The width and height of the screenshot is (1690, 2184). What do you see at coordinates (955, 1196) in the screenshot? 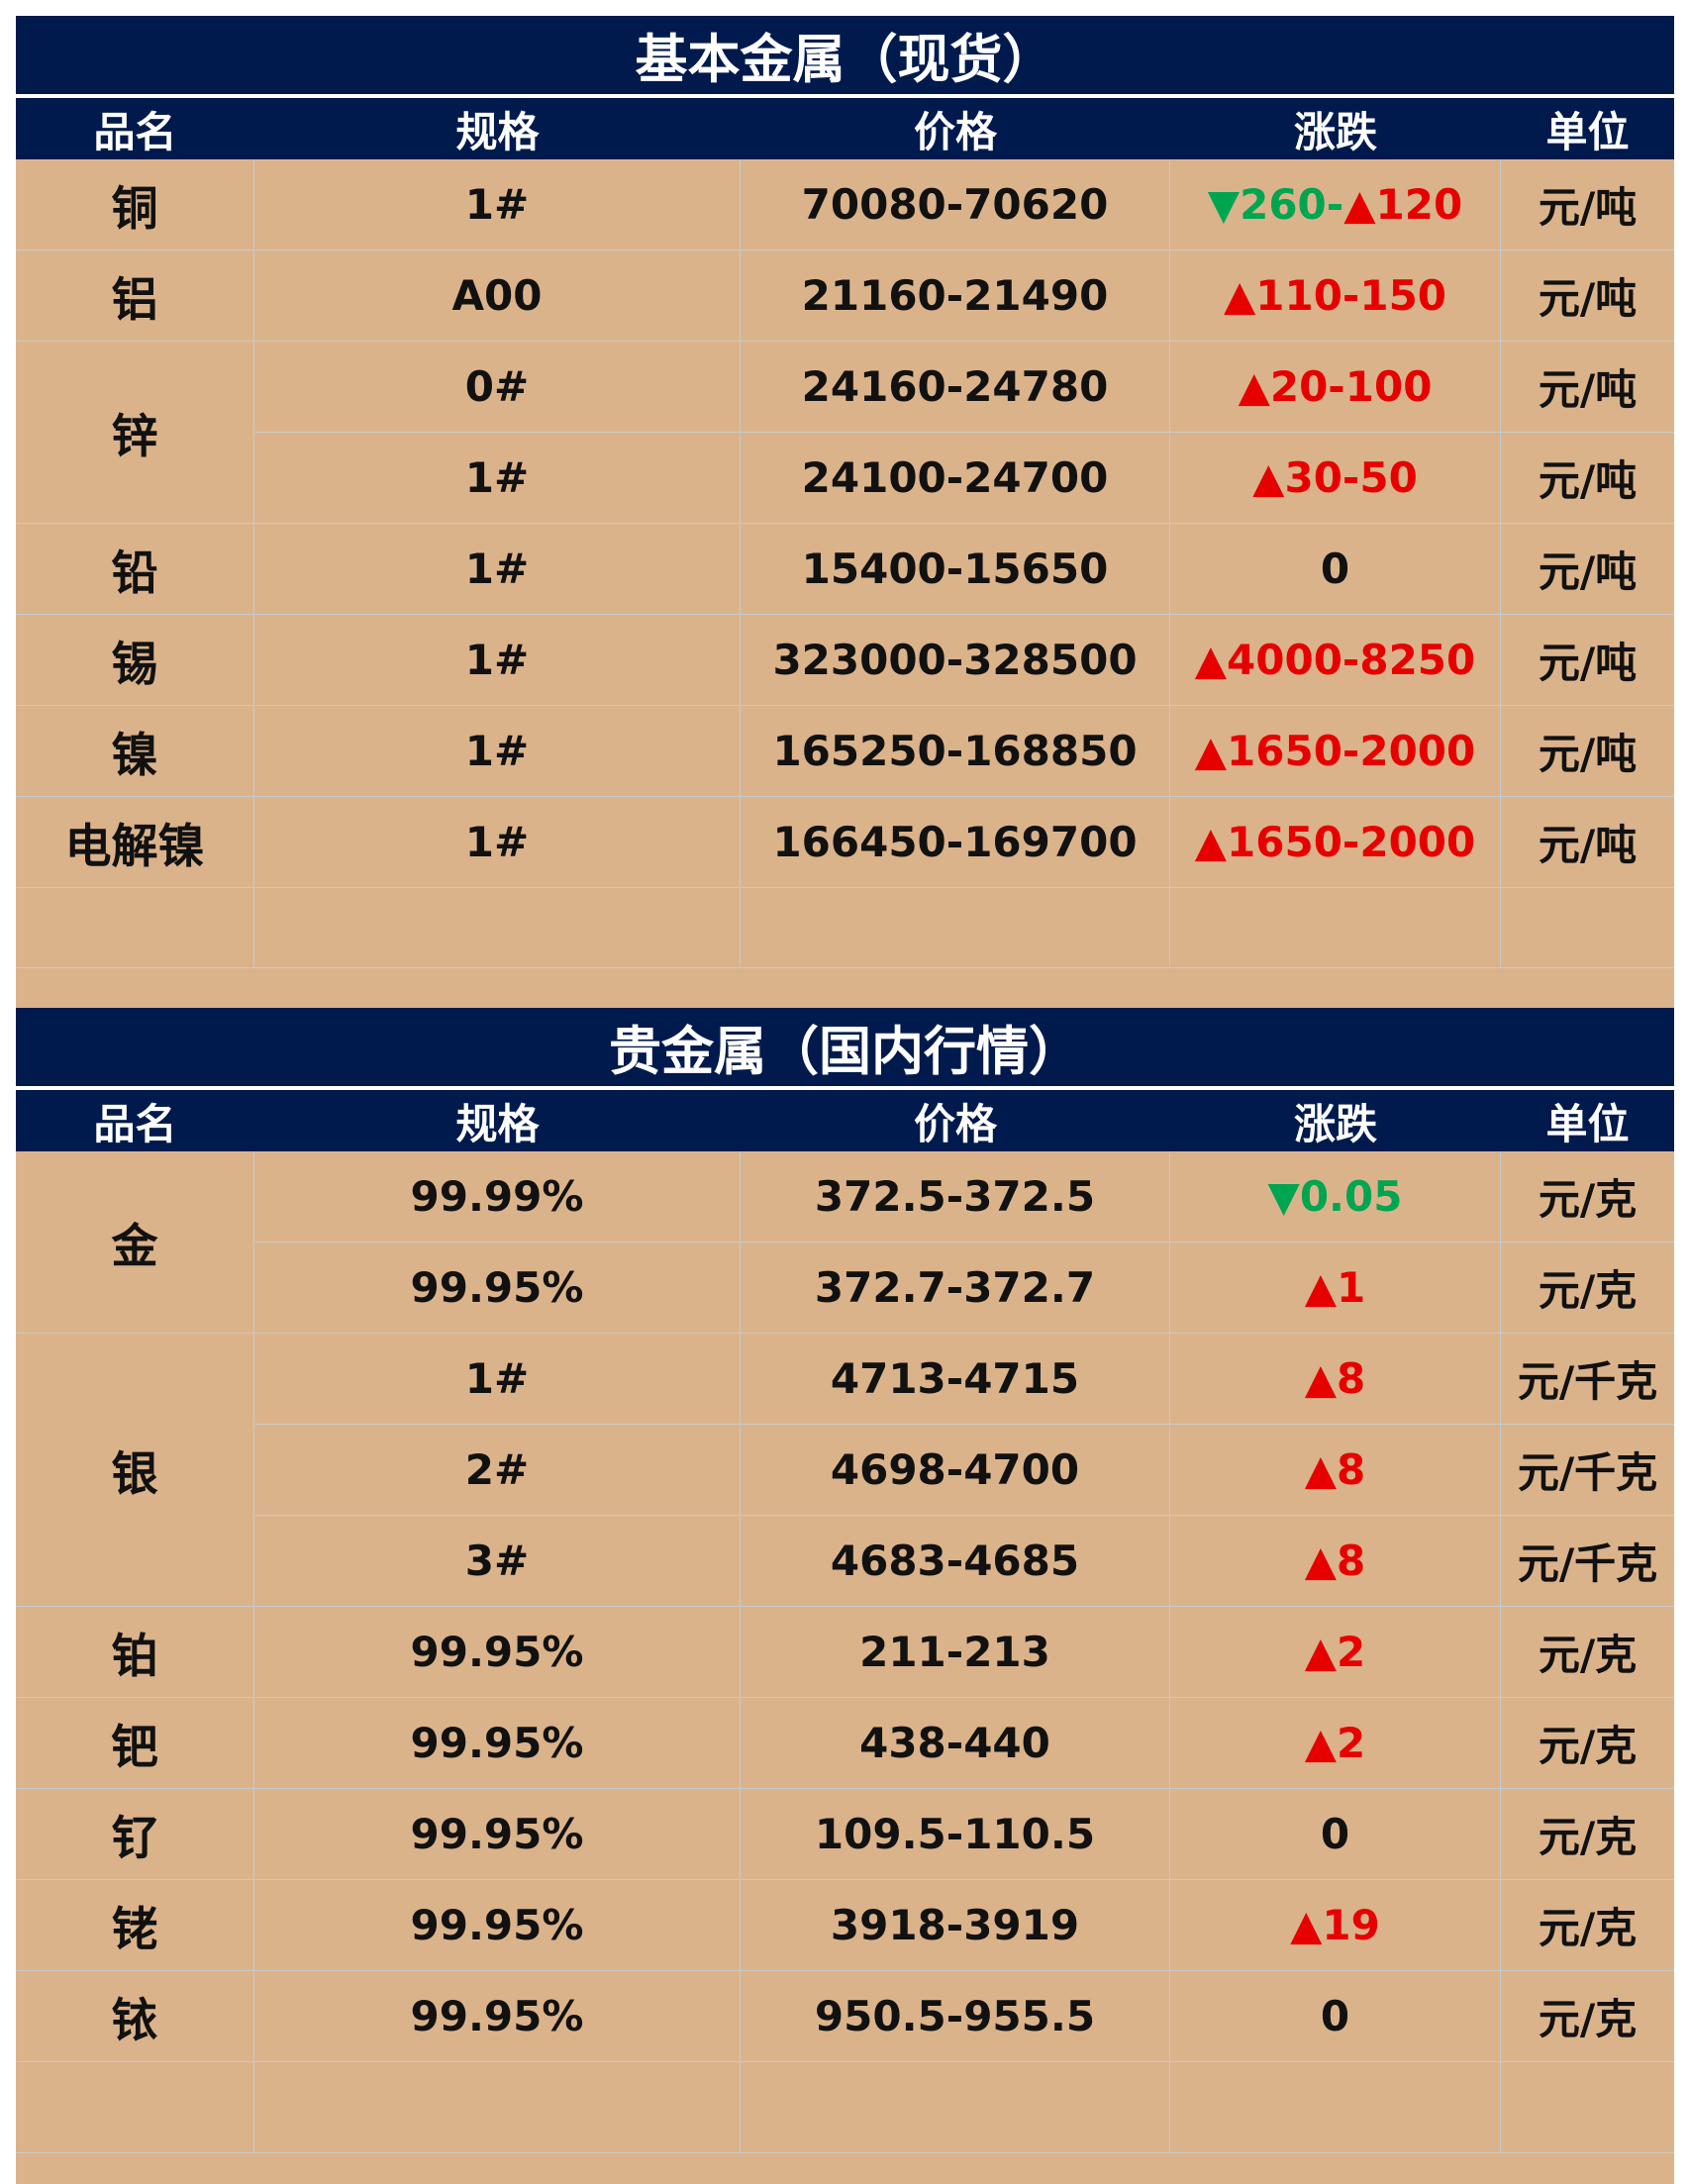
I see `price-cell: 372.5-372.5` at bounding box center [955, 1196].